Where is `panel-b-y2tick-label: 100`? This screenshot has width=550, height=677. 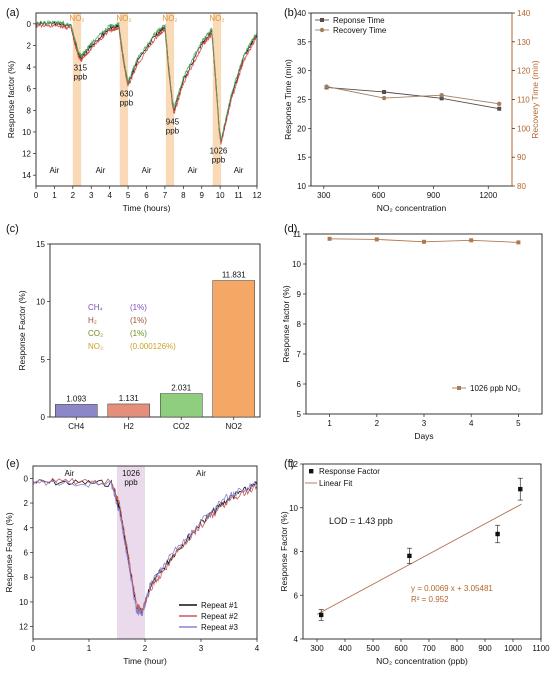 panel-b-y2tick-label: 100 is located at coordinates (524, 128).